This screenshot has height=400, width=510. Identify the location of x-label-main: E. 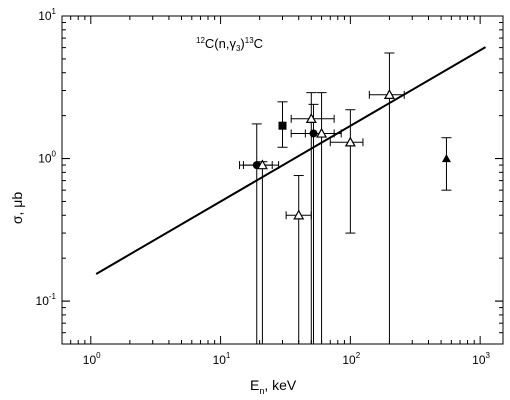
(254, 385).